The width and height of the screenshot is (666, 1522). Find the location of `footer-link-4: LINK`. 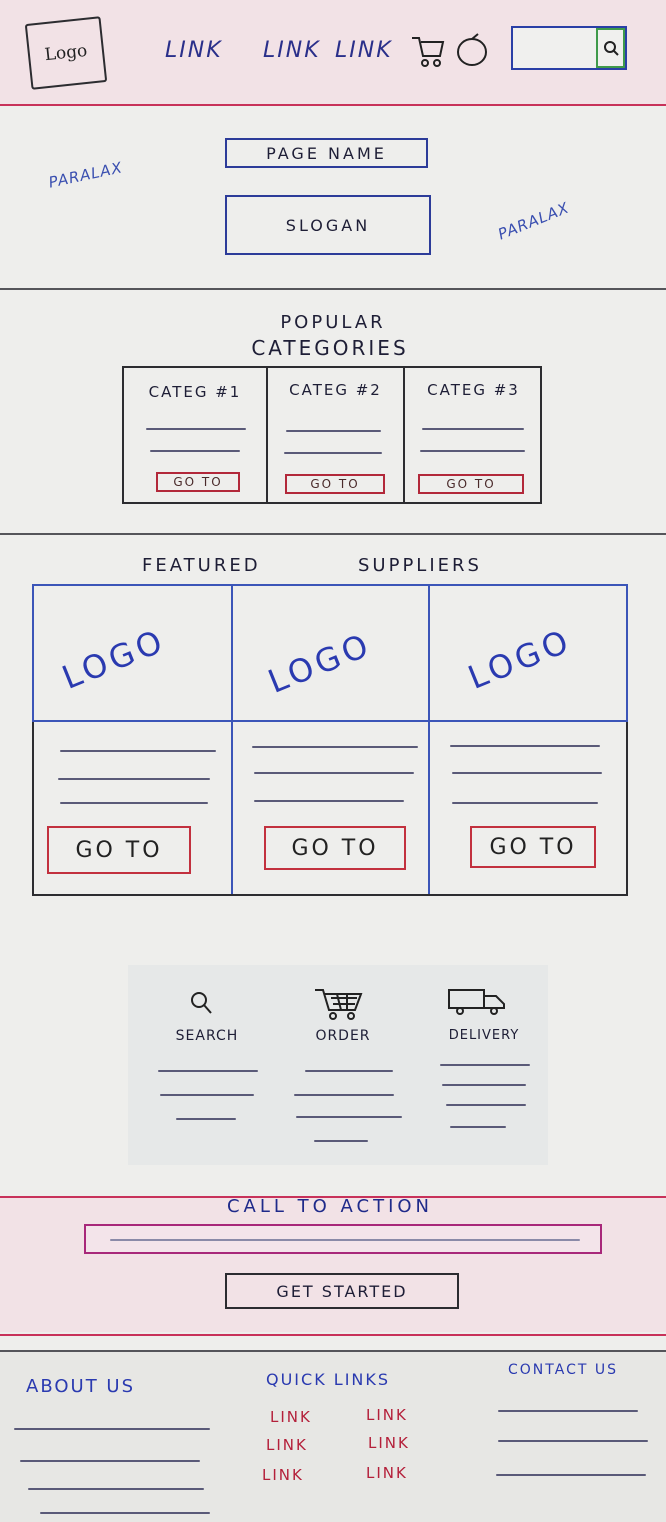

footer-link-4: LINK is located at coordinates (389, 1443).